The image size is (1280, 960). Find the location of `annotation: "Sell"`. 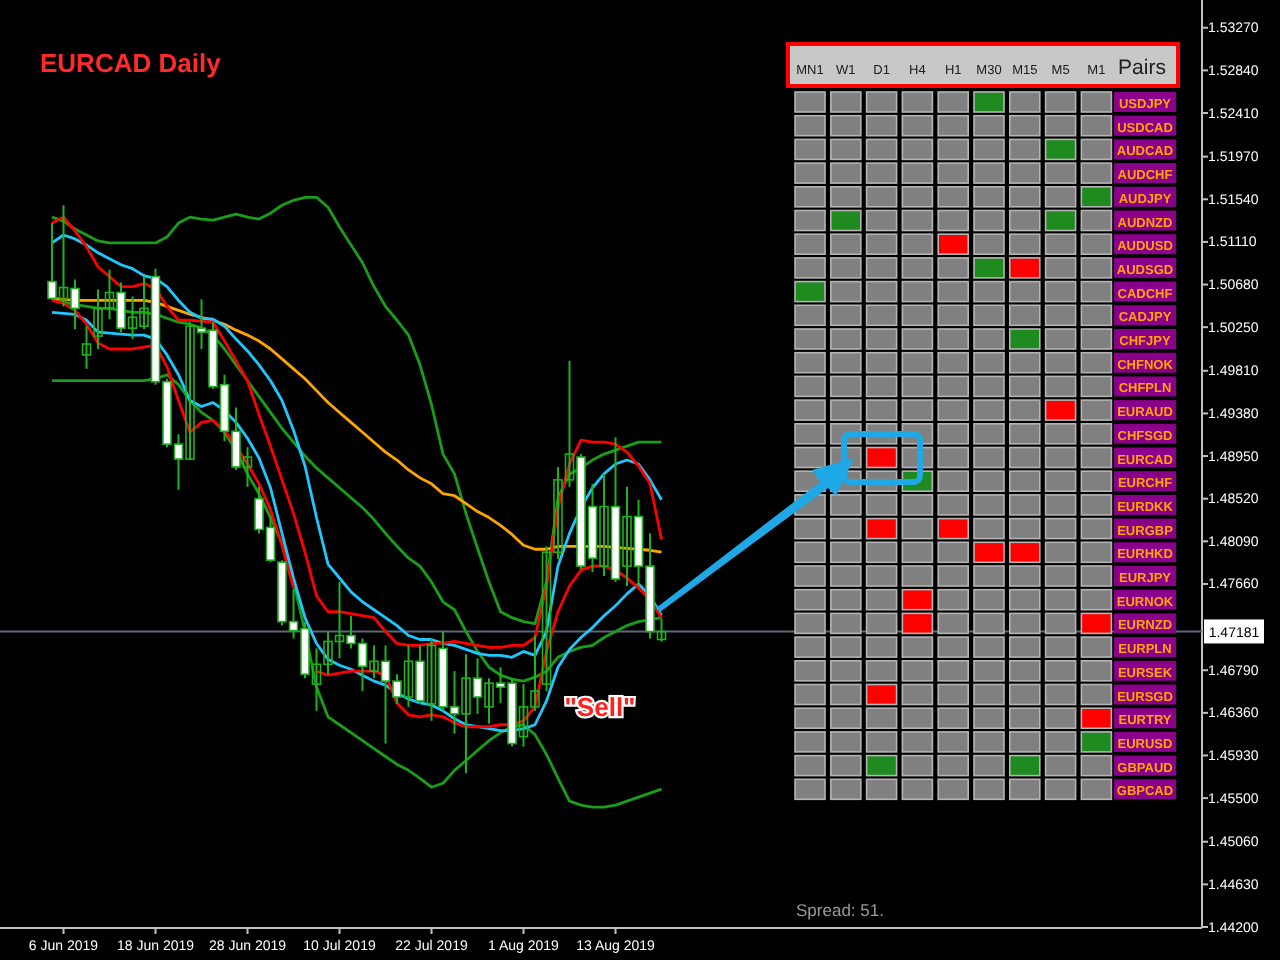

annotation: "Sell" is located at coordinates (600, 707).